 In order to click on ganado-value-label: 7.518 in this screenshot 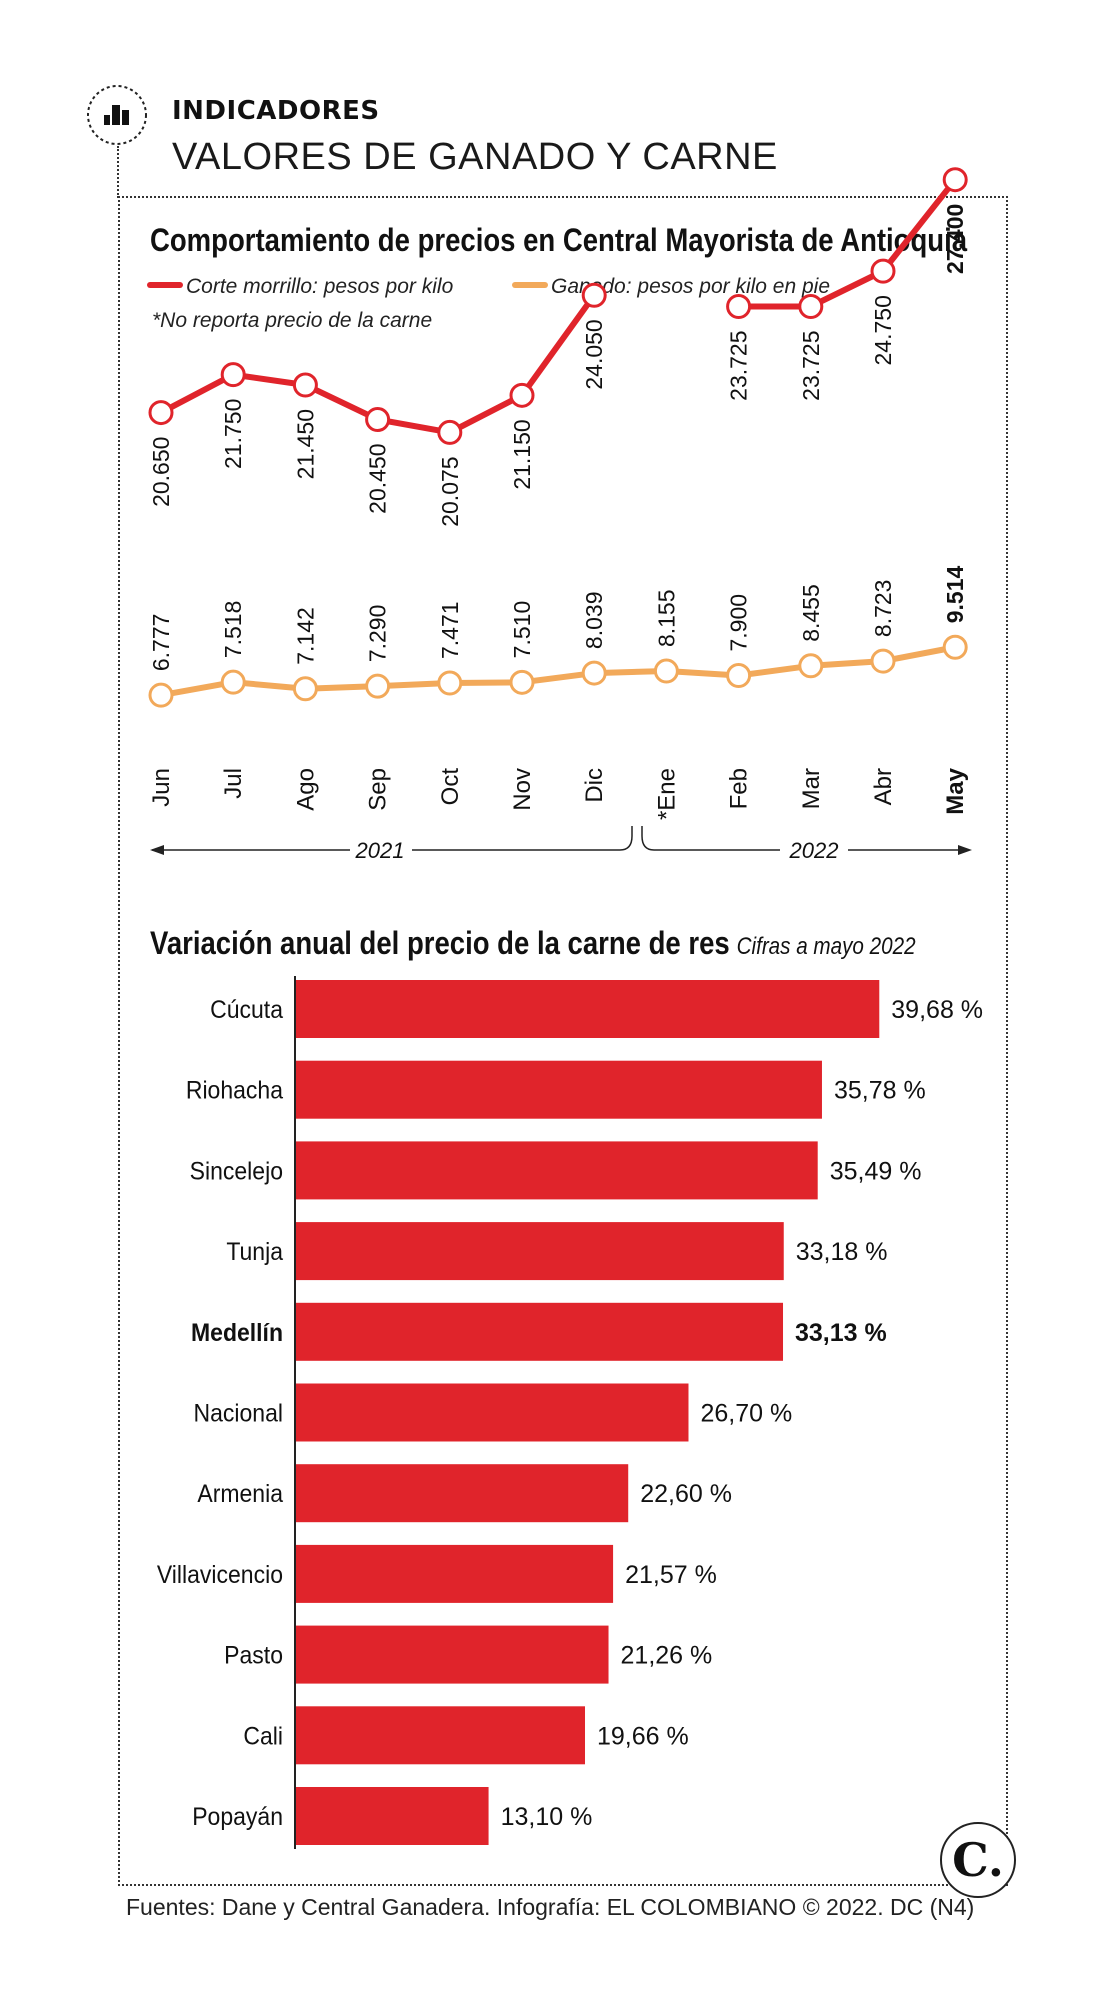, I will do `click(233, 630)`.